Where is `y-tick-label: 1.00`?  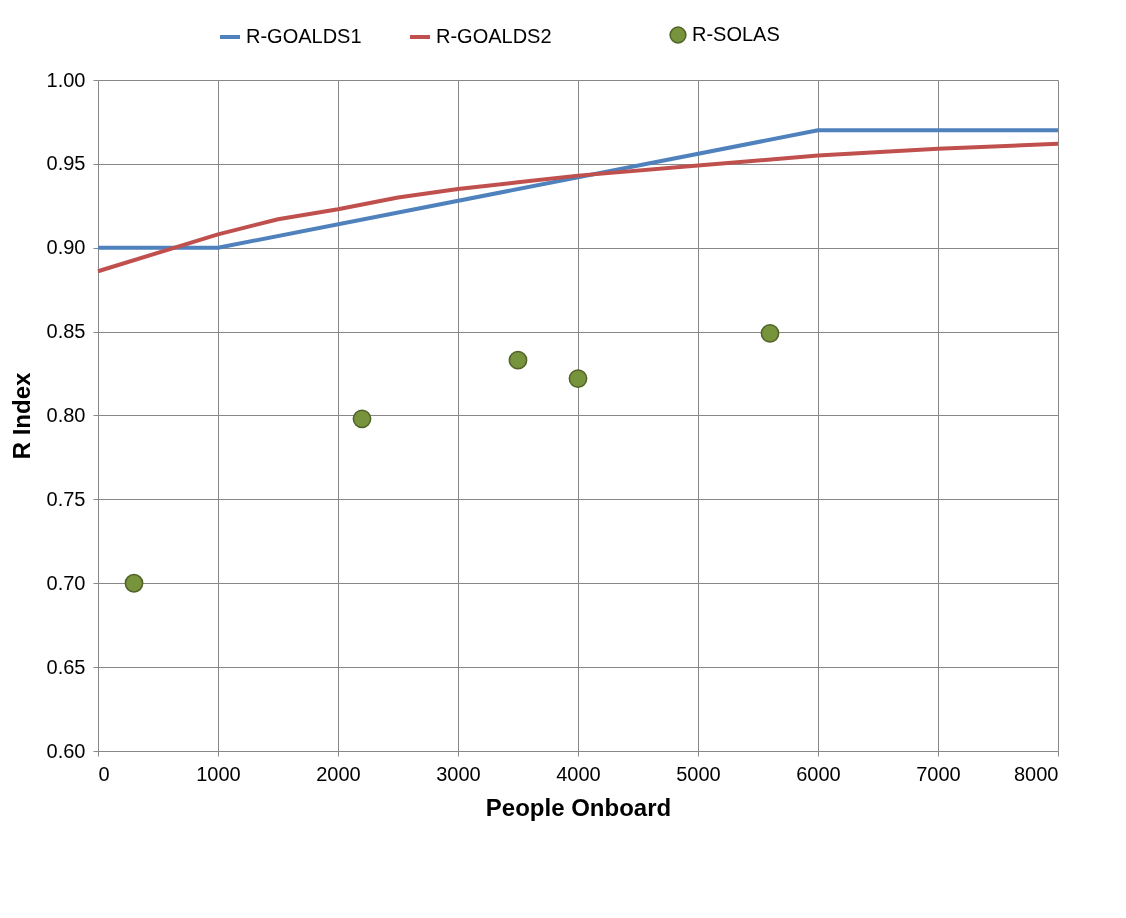 y-tick-label: 1.00 is located at coordinates (66, 79).